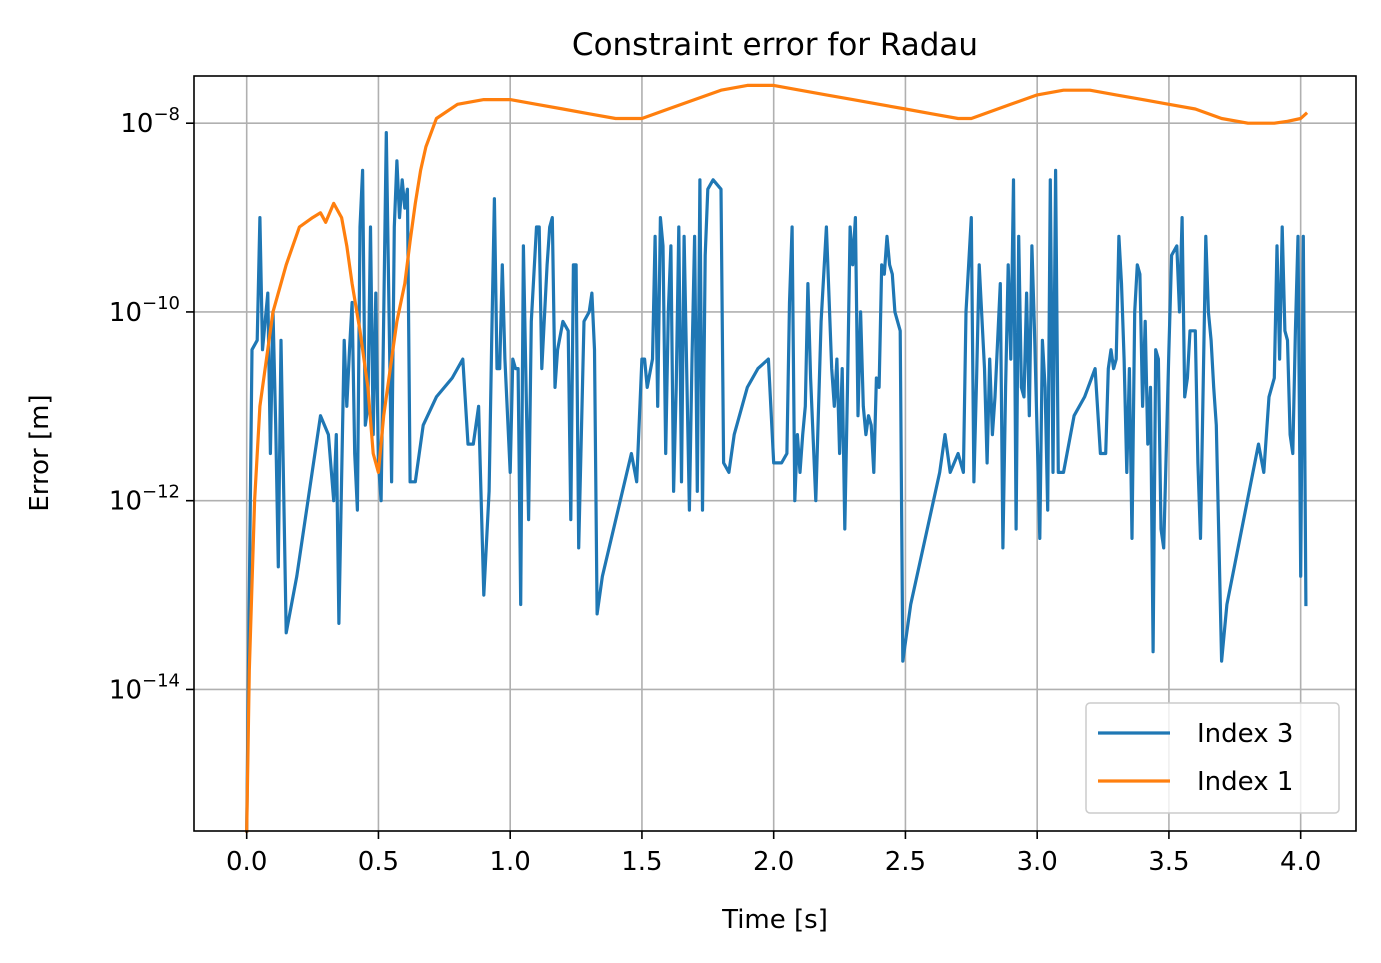 This screenshot has width=1381, height=963. Describe the element at coordinates (40, 452) in the screenshot. I see `y-axis-label: Error [m]` at that location.